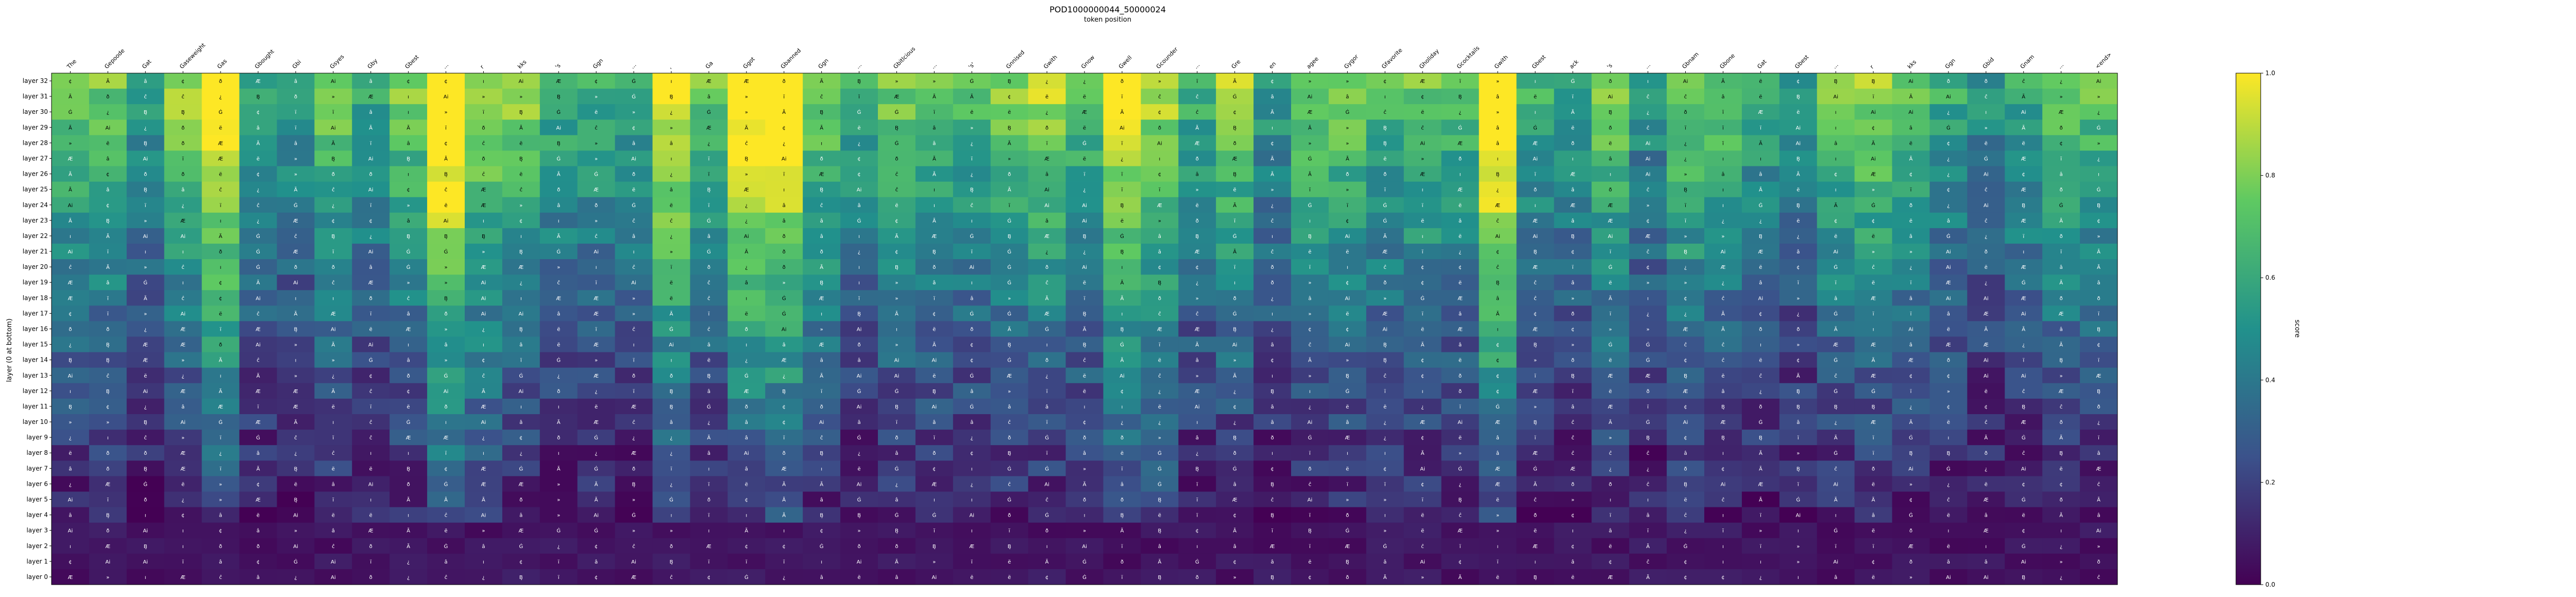 The height and width of the screenshot is (597, 2576). Describe the element at coordinates (37, 452) in the screenshot. I see `y-tick-label: layer 8` at that location.